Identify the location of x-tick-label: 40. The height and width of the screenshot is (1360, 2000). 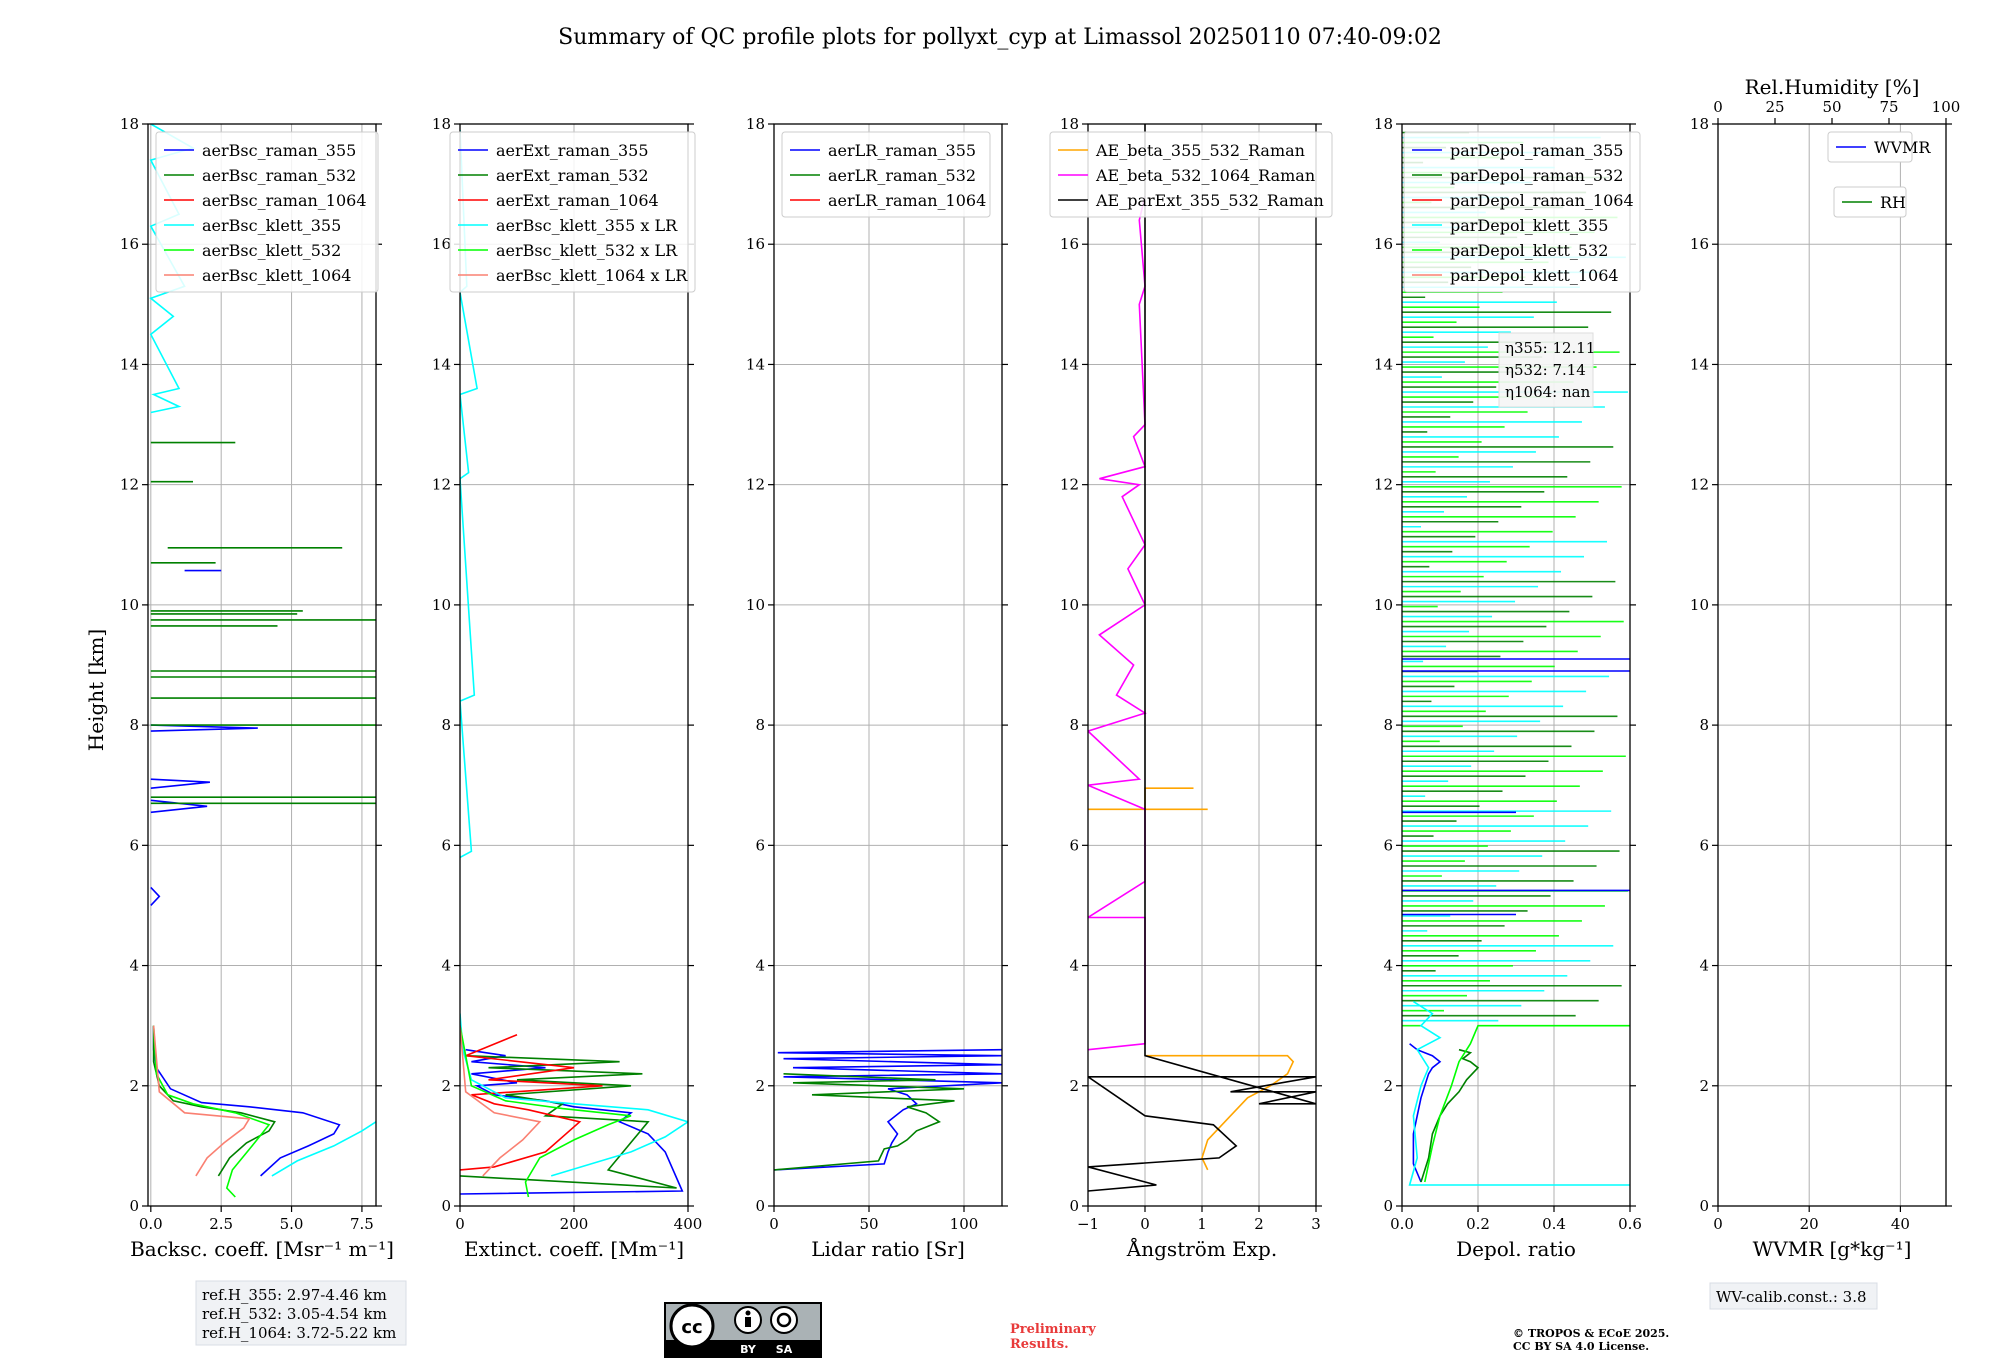
(1900, 1224).